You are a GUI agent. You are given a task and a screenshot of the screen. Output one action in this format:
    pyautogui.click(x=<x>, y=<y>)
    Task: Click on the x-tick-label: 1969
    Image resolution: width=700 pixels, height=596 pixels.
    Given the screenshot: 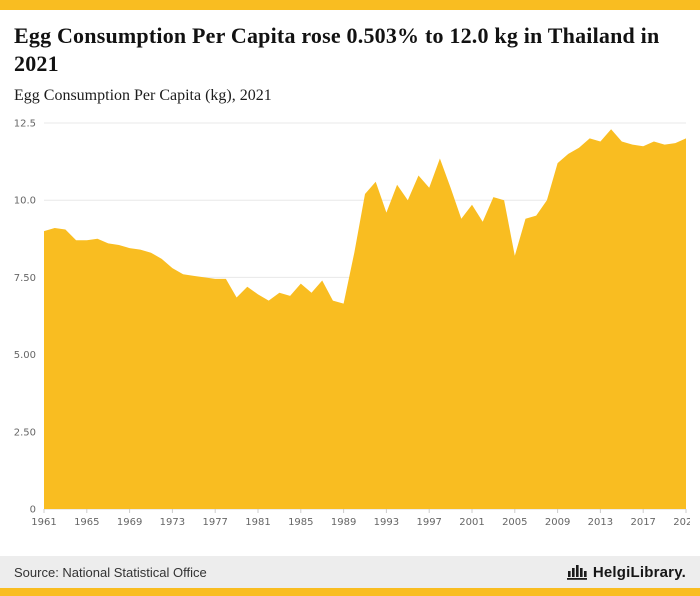 What is the action you would take?
    pyautogui.click(x=129, y=522)
    